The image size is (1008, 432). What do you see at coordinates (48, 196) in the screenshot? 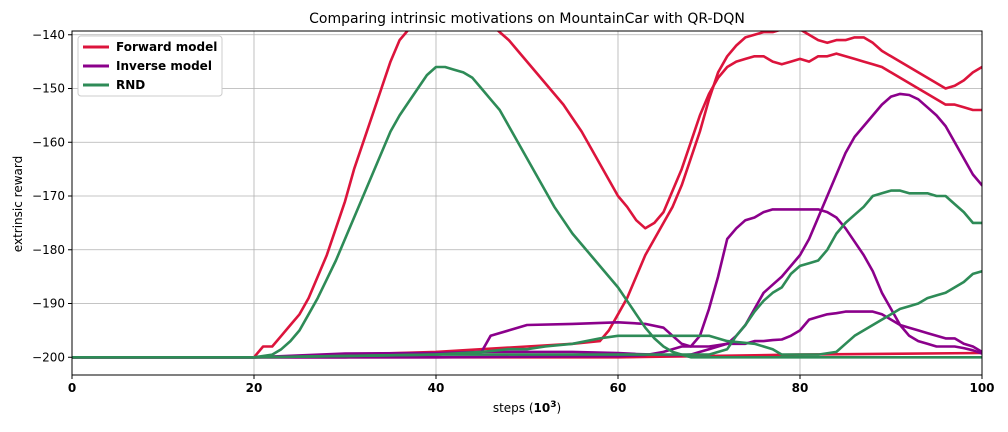
I see `y-tick-label: −170` at bounding box center [48, 196].